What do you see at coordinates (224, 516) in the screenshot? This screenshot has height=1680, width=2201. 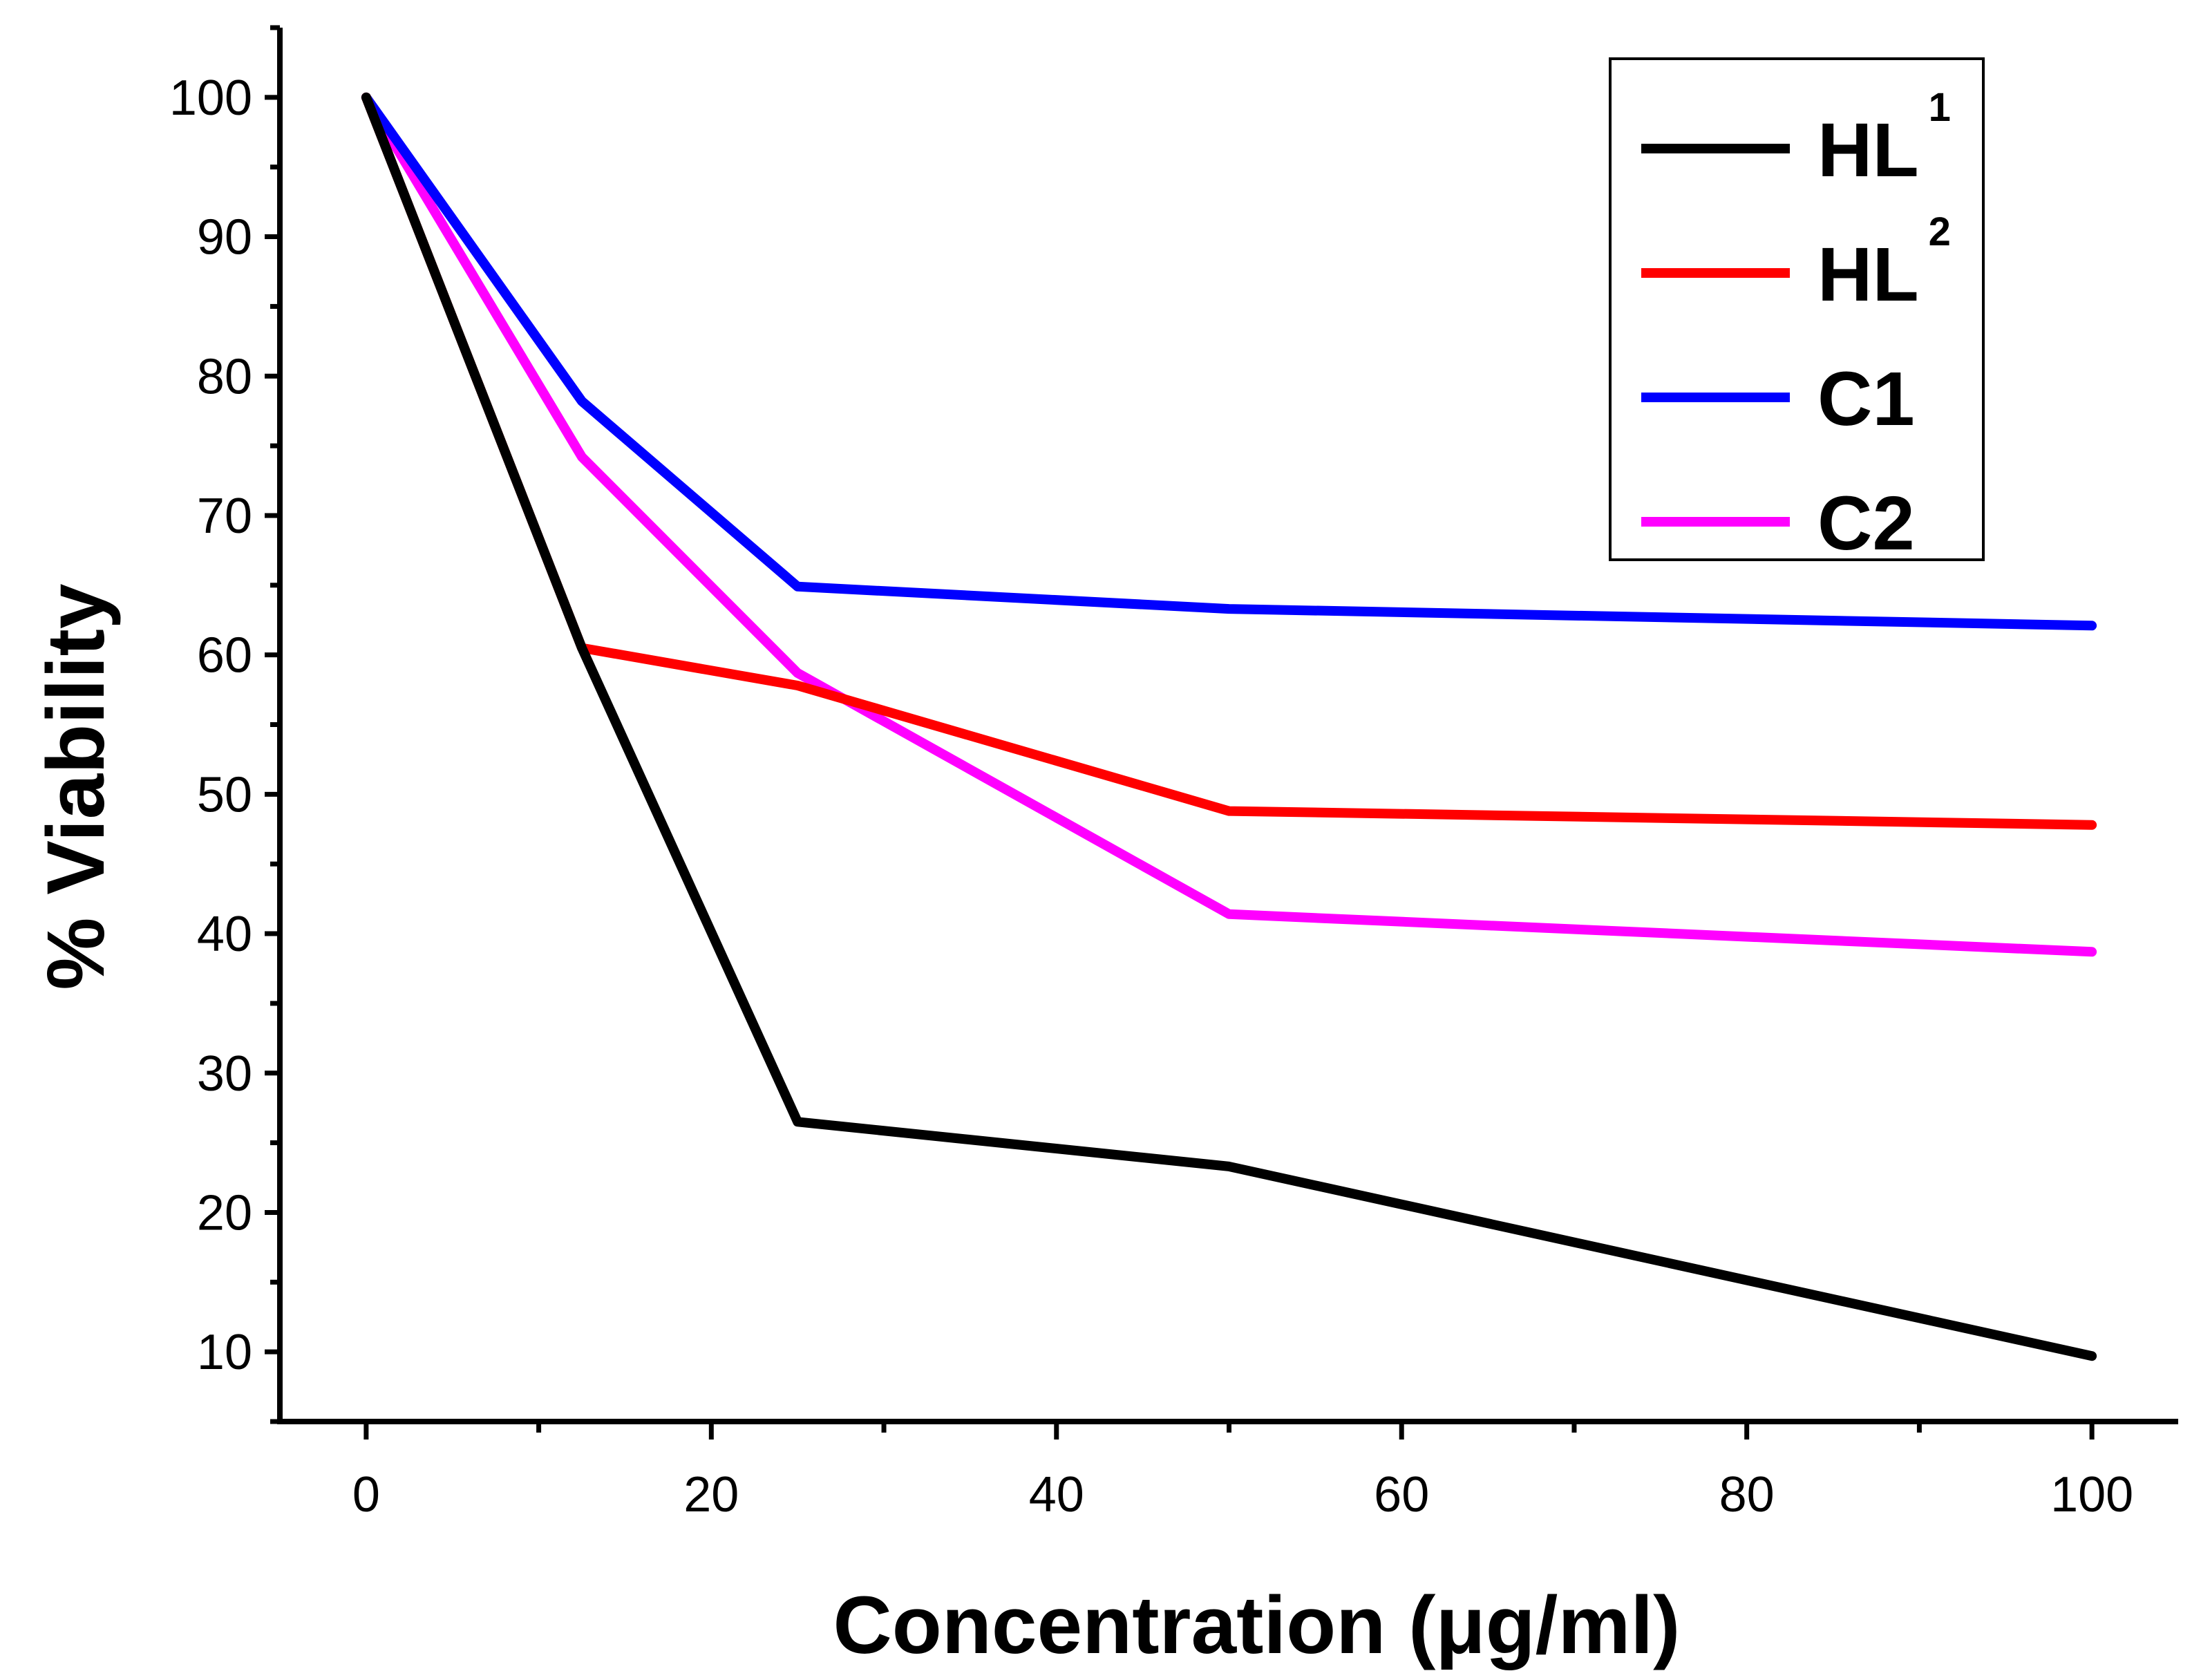 I see `y-tick-label: 70` at bounding box center [224, 516].